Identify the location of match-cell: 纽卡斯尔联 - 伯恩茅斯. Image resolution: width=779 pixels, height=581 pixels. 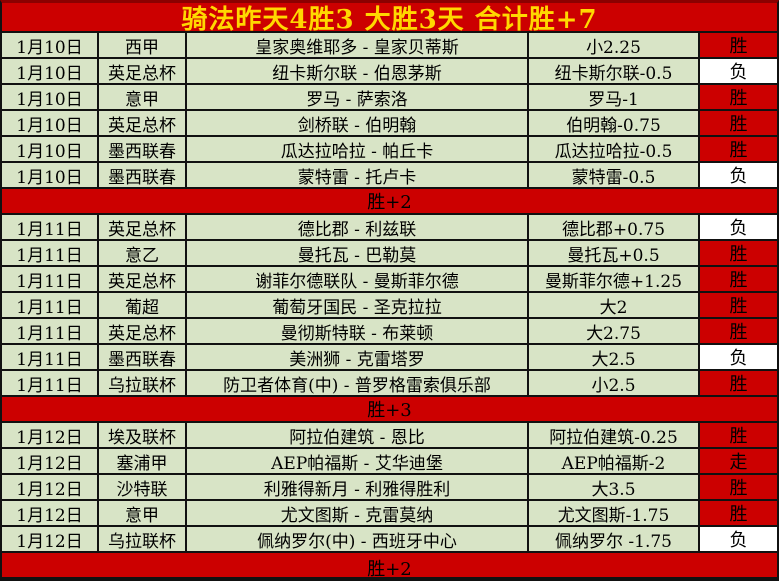
(358, 71).